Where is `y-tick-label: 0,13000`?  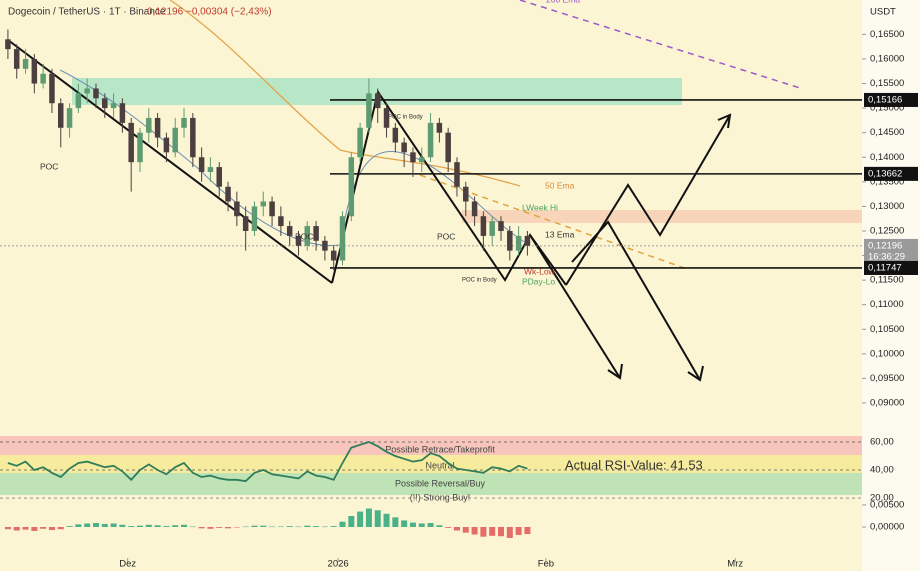 y-tick-label: 0,13000 is located at coordinates (887, 206).